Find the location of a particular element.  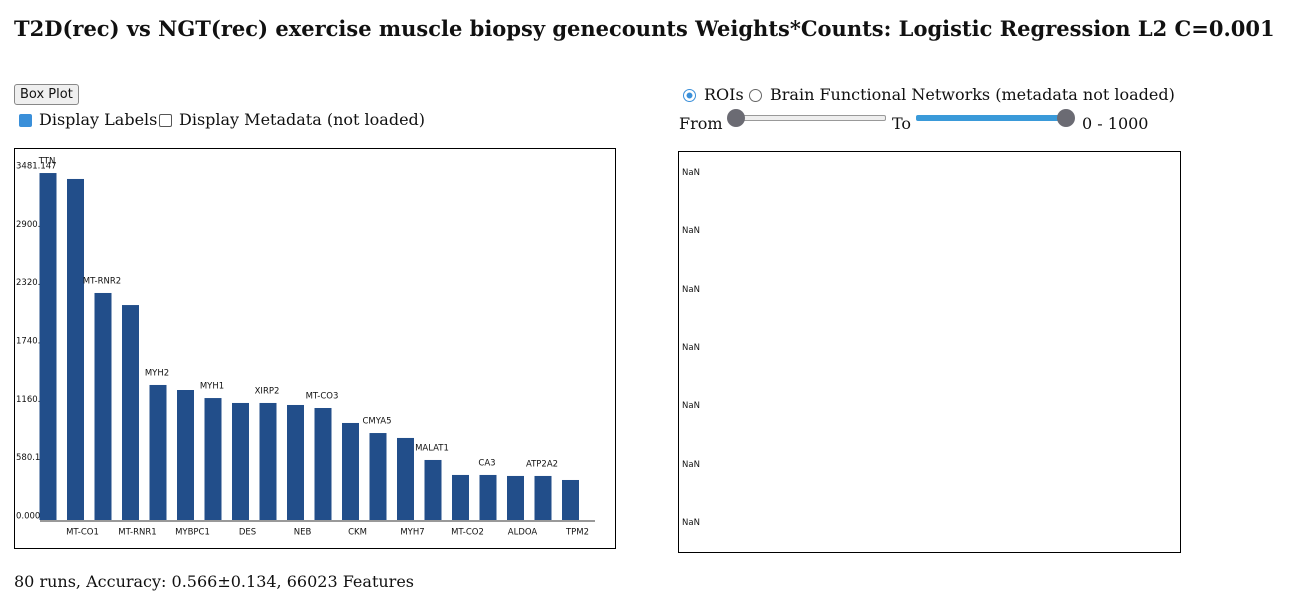

category-label: ALDOA is located at coordinates (523, 533).